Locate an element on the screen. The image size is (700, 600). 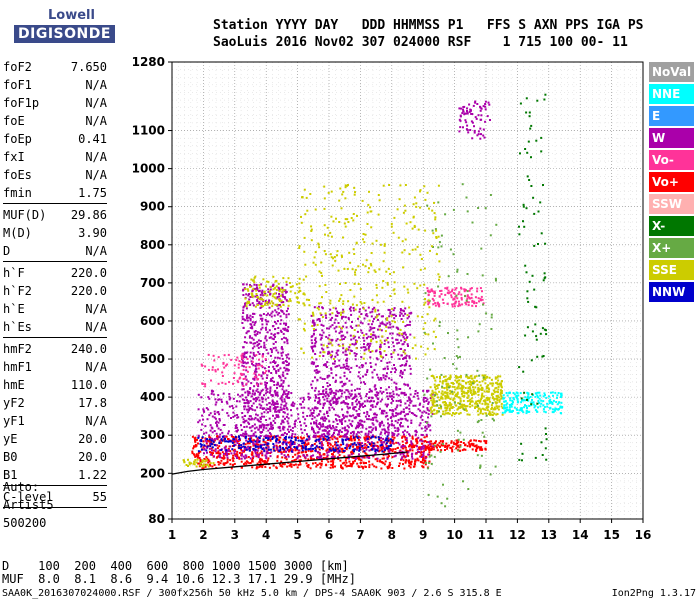
param-label: yF2 is located at coordinates (14, 403).